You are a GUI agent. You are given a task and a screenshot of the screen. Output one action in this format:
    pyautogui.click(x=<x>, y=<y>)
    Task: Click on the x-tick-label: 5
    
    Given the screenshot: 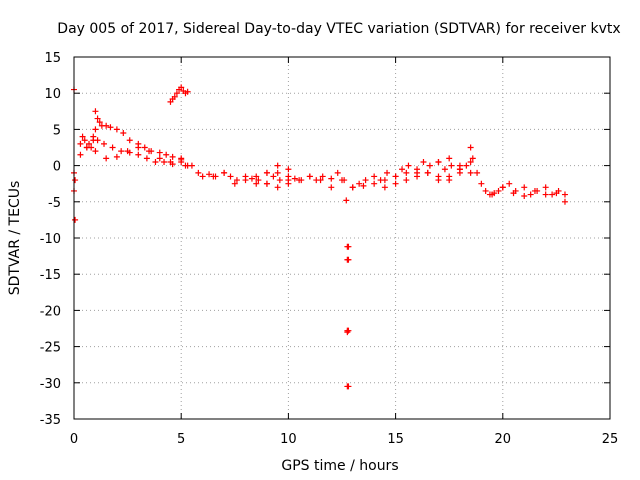 What is the action you would take?
    pyautogui.click(x=181, y=439)
    